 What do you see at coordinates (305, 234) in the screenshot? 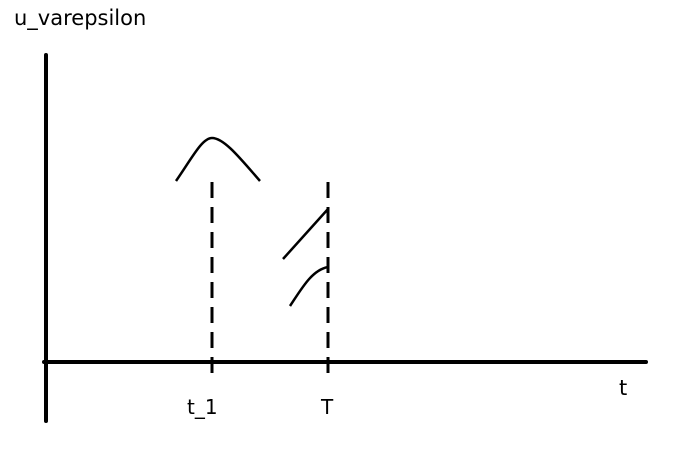
I see `upper-branch-curve` at bounding box center [305, 234].